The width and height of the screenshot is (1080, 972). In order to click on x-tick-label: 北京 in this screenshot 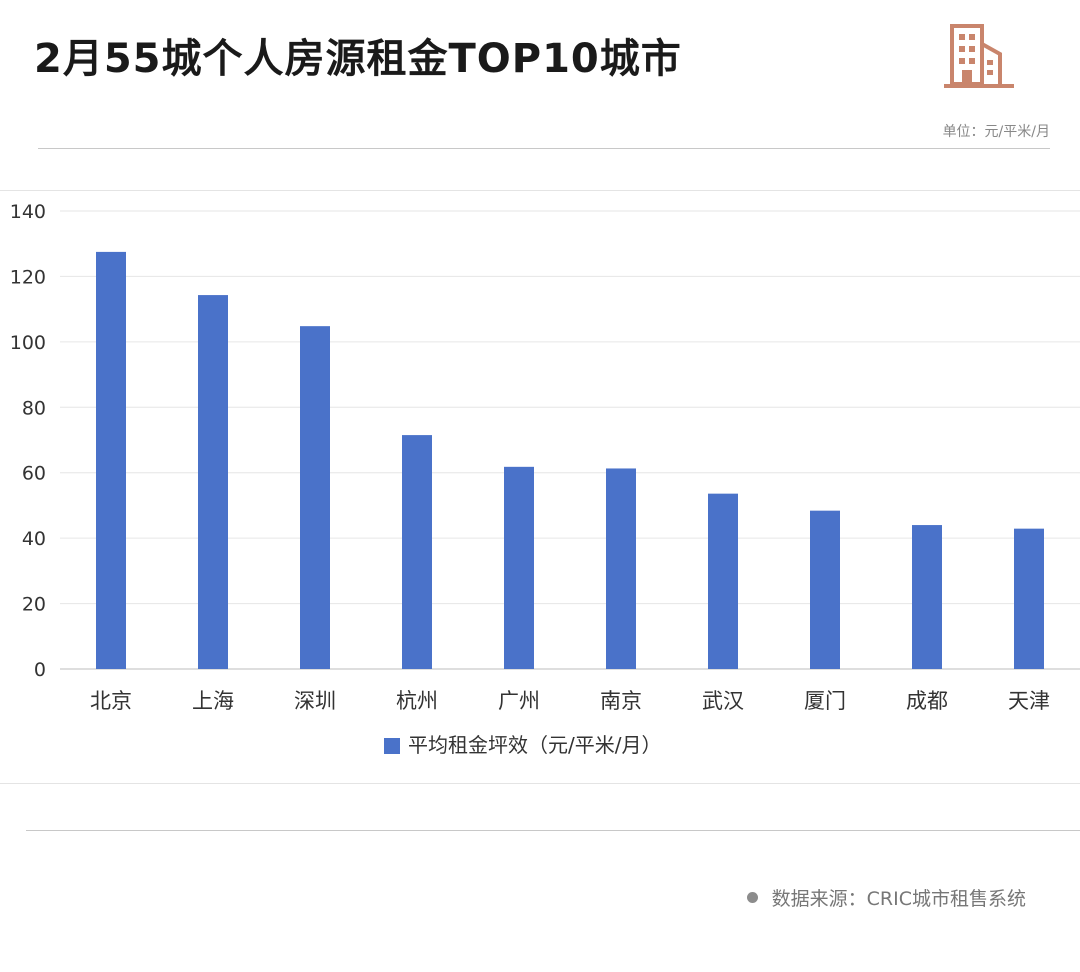, I will do `click(111, 701)`.